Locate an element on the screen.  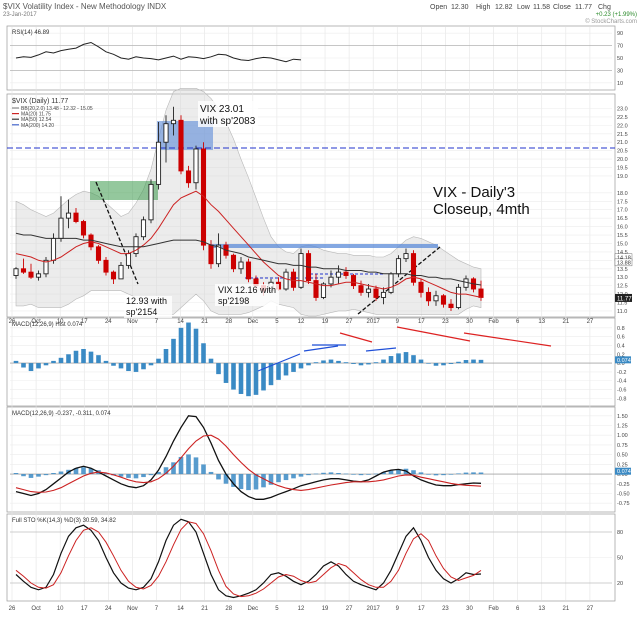
y-tick-label: 17.0 is located at coordinates (622, 211).